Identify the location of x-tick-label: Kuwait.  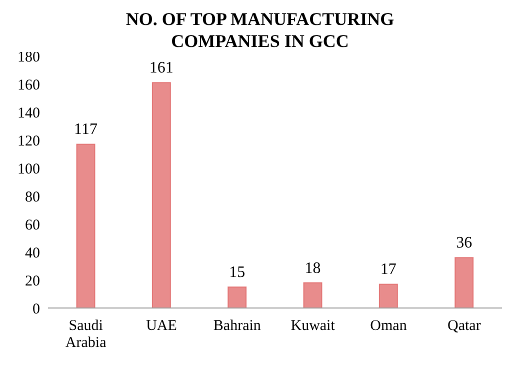
(313, 326).